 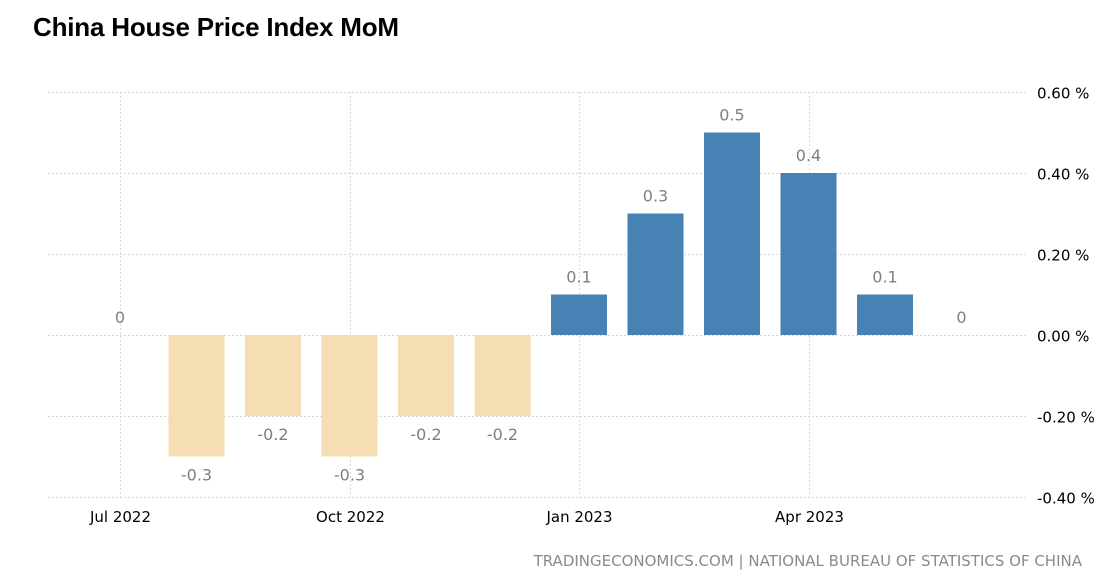 I want to click on x-tick-label: Jul 2022, so click(x=120, y=517).